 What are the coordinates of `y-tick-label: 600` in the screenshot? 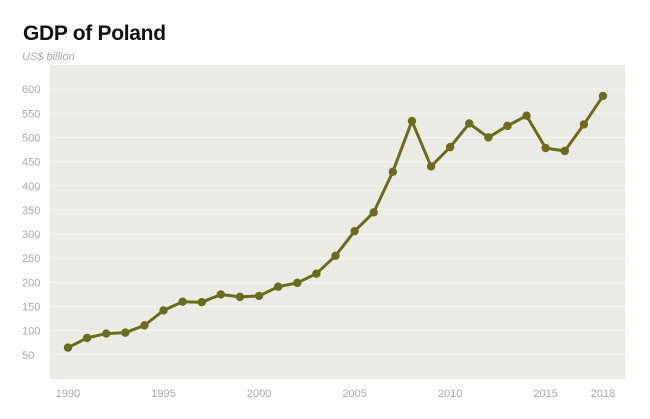 It's located at (31, 90).